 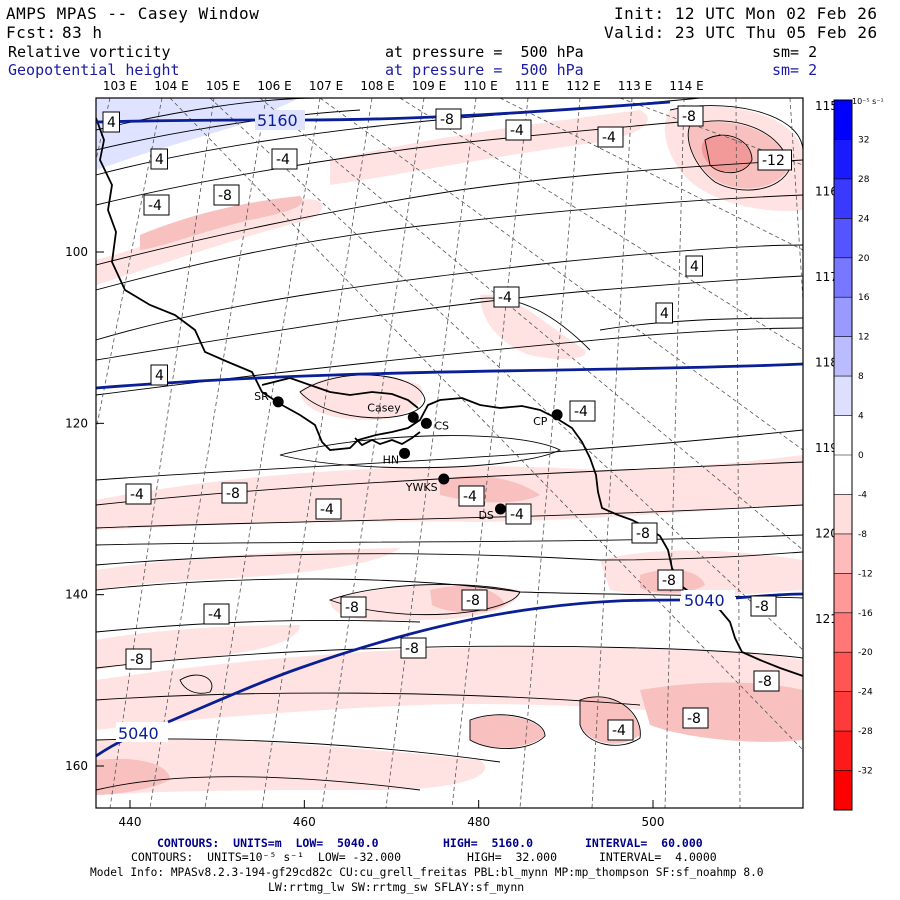 I want to click on station-label: CP, so click(x=540, y=421).